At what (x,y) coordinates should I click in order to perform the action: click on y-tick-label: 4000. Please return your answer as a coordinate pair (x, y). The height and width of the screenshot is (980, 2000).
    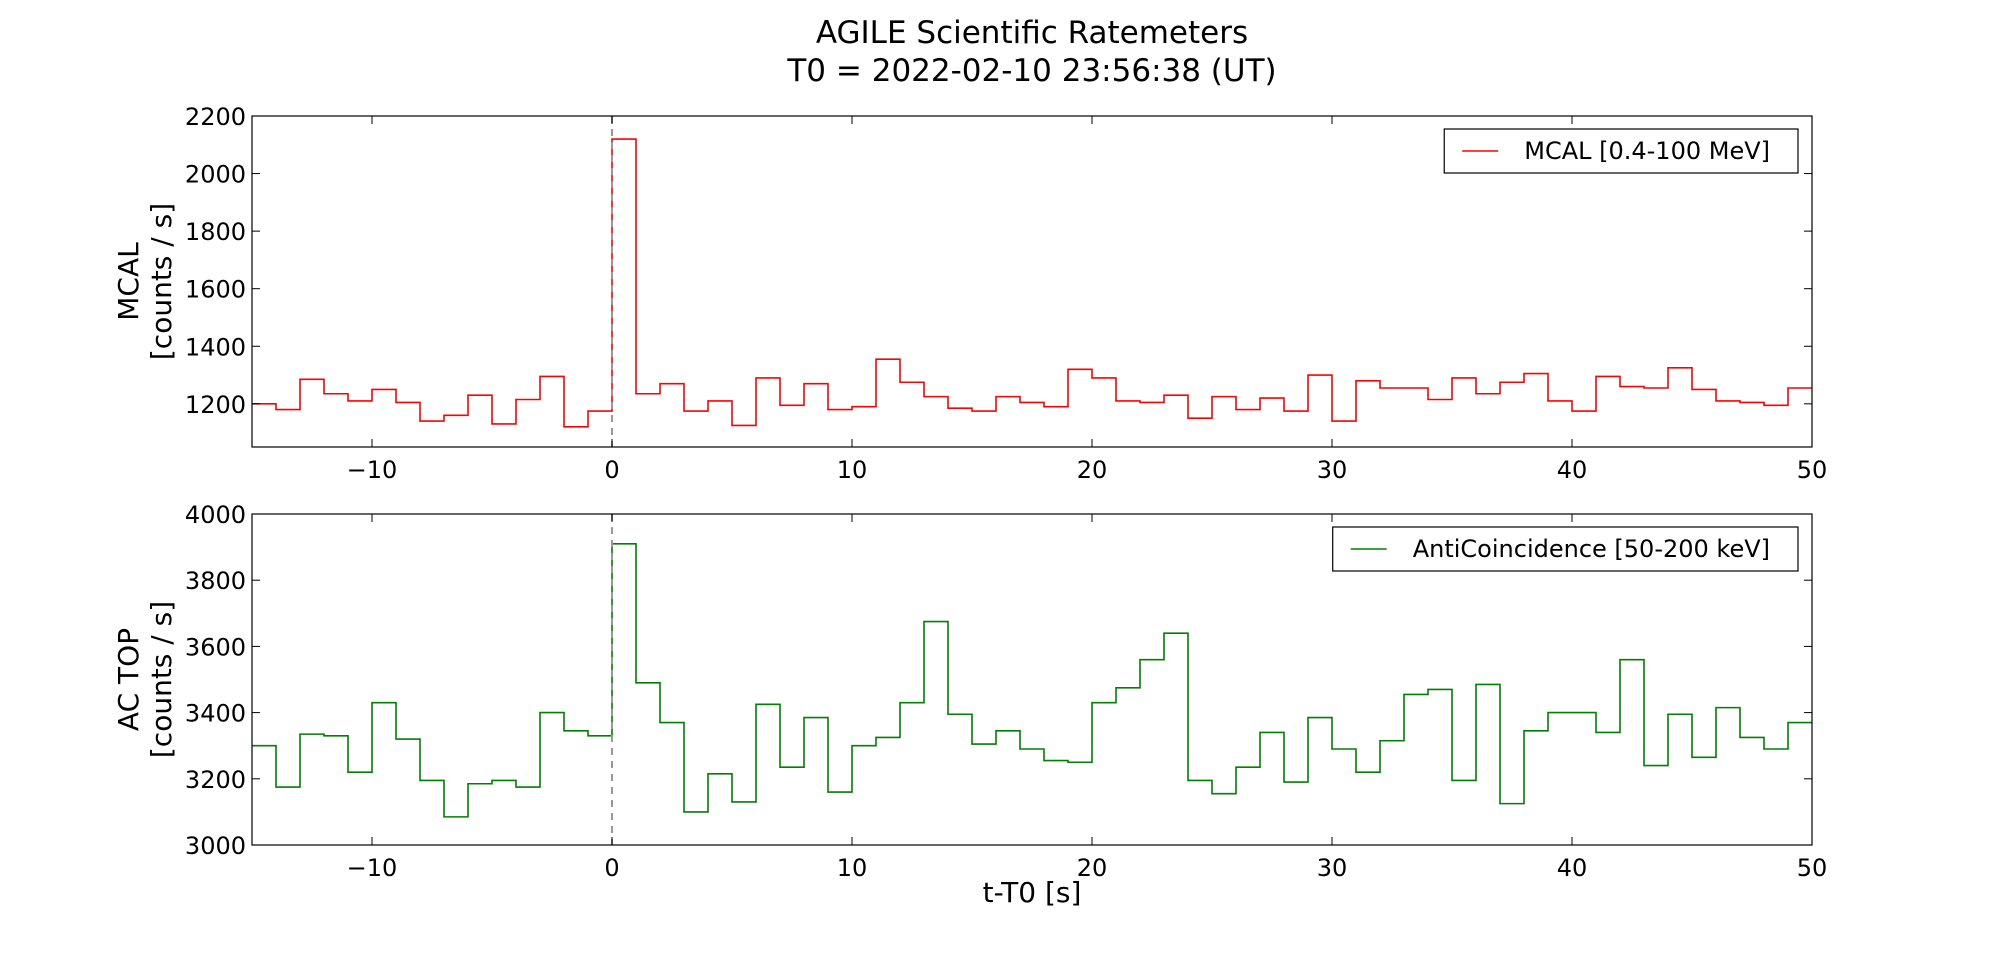
    Looking at the image, I should click on (215, 515).